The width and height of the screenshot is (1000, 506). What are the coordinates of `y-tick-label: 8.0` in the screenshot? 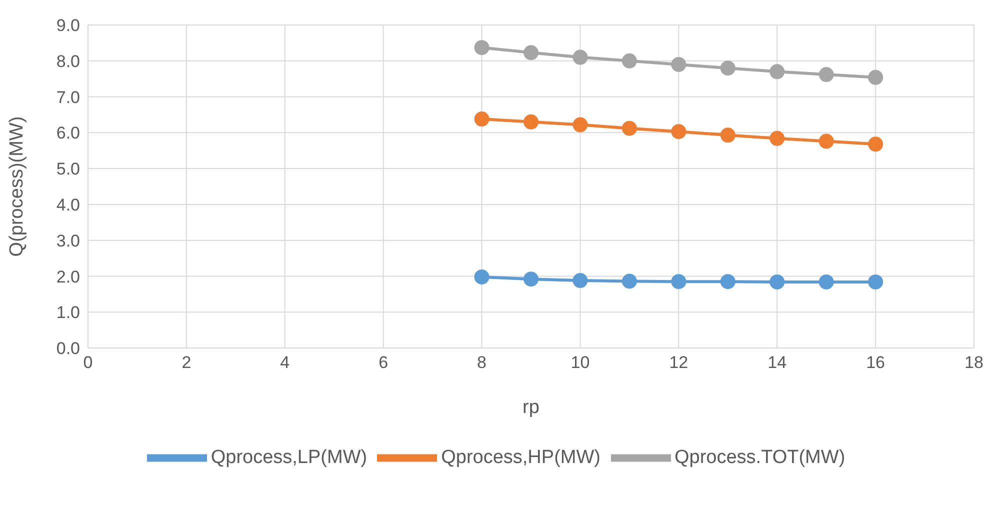 It's located at (68, 61).